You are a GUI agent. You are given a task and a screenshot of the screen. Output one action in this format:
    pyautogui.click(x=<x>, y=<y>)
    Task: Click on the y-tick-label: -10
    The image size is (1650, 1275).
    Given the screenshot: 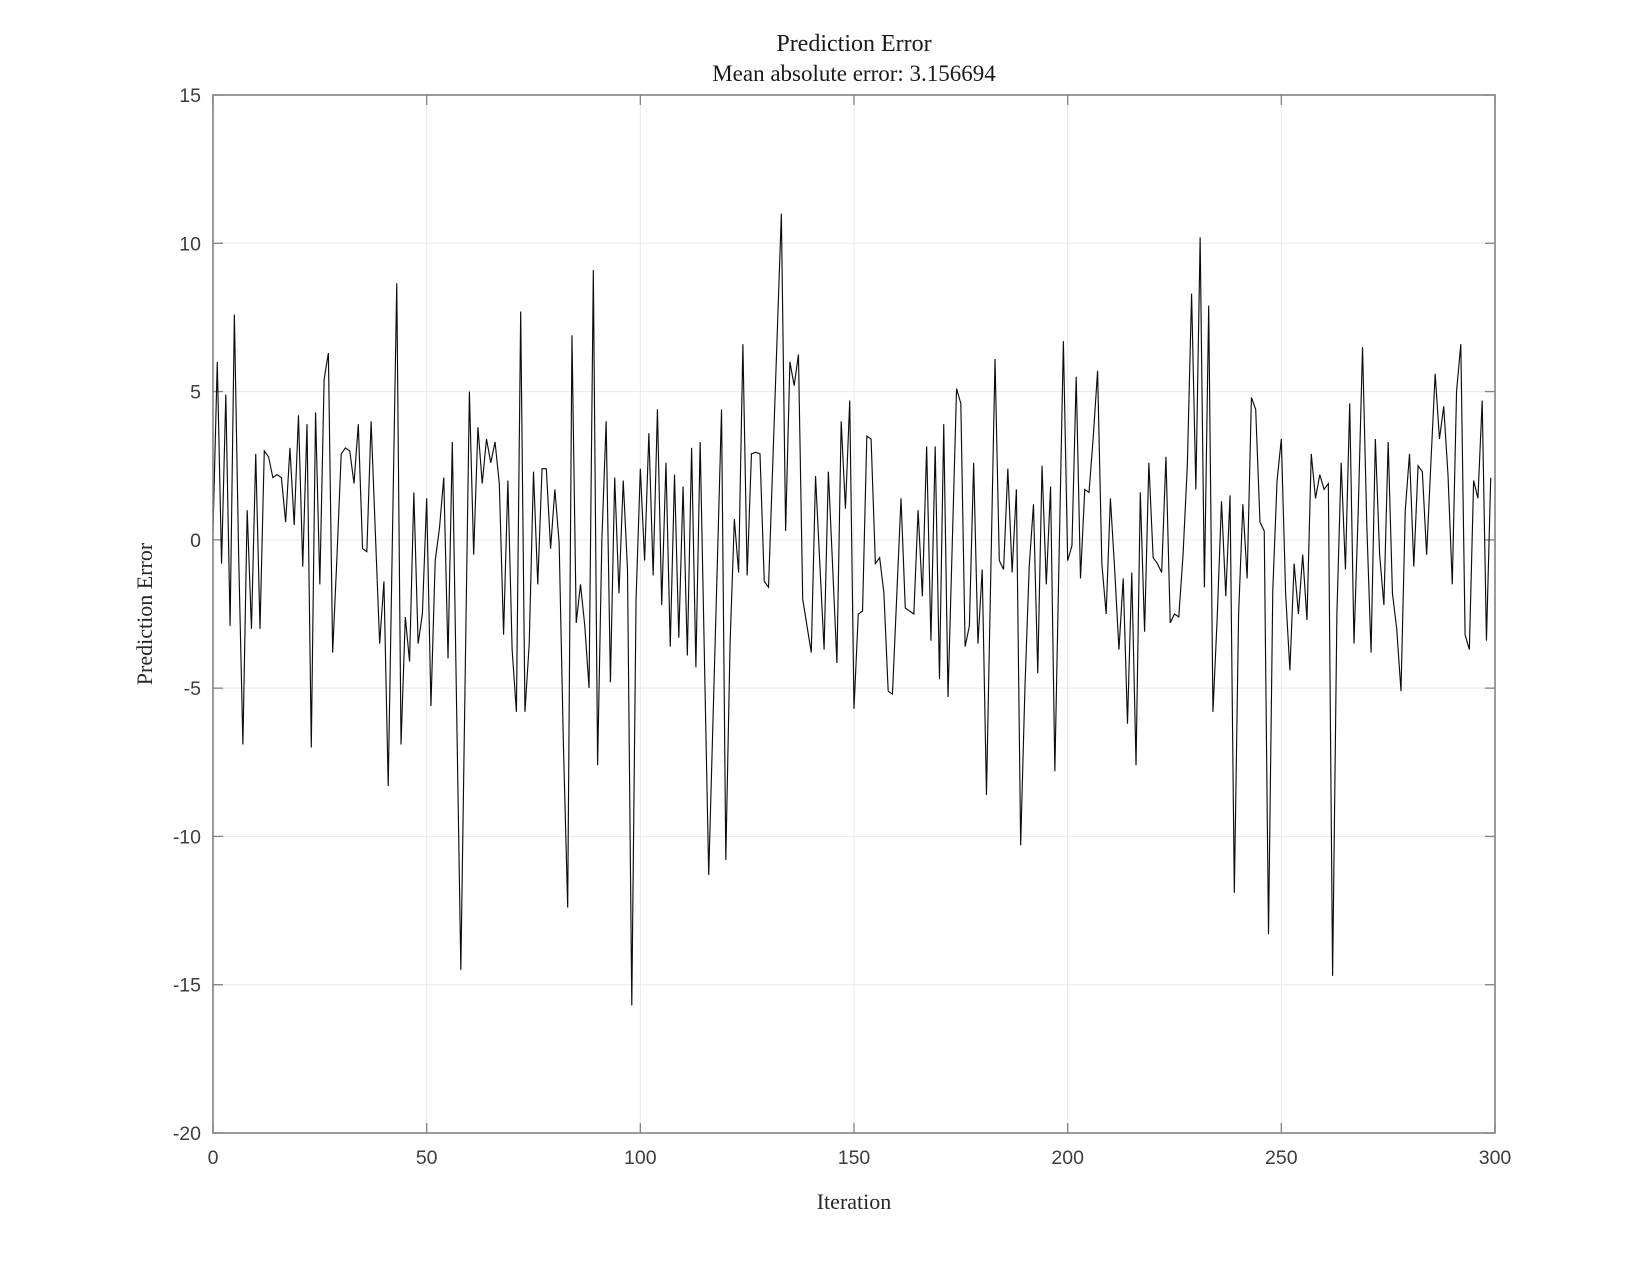 What is the action you would take?
    pyautogui.click(x=187, y=837)
    